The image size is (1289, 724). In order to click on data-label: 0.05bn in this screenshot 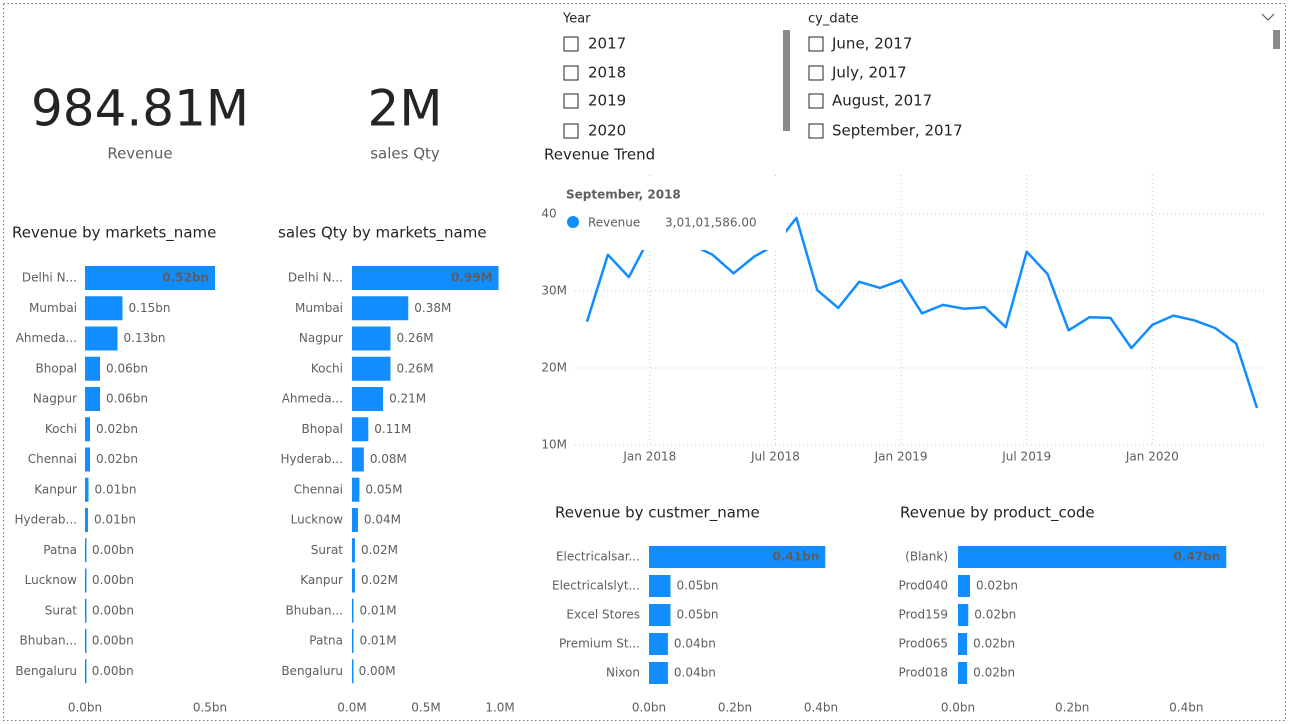, I will do `click(698, 586)`.